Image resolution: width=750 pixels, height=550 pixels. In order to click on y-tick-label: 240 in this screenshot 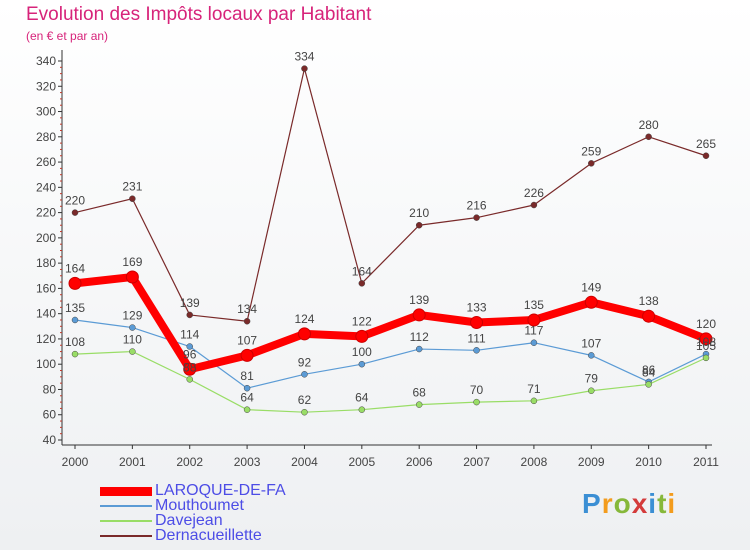, I will do `click(46, 187)`.